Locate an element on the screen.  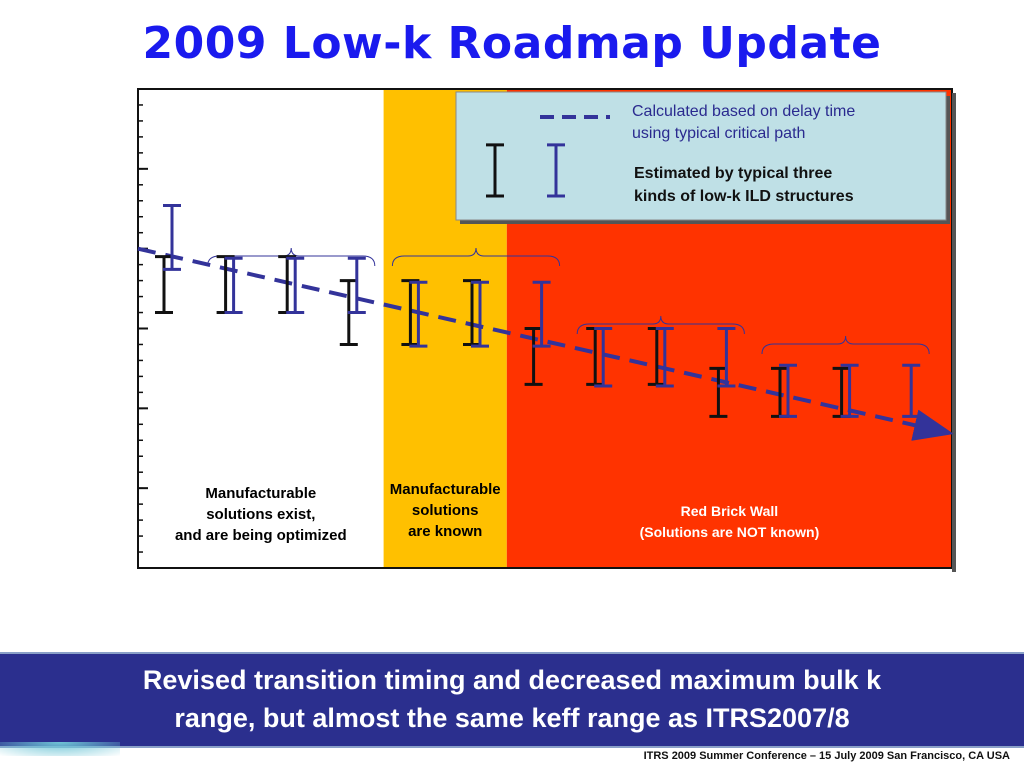
banner-decoration is located at coordinates (60, 749).